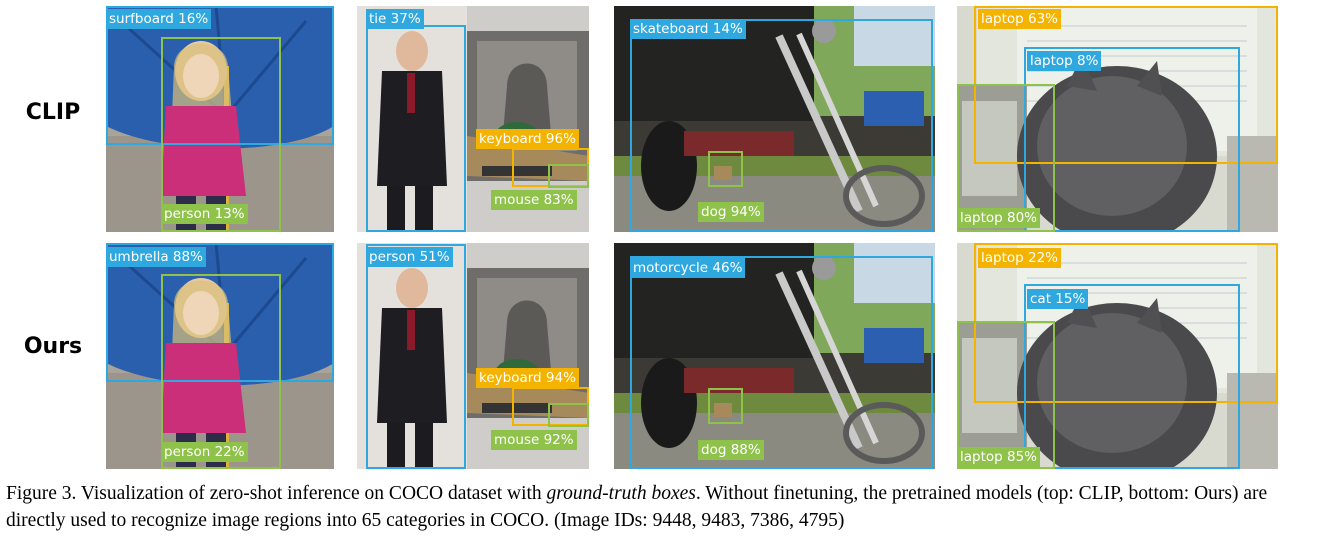 Image resolution: width=1329 pixels, height=542 pixels. What do you see at coordinates (621, 493) in the screenshot?
I see `caption-emphasis: ground-truth boxes` at bounding box center [621, 493].